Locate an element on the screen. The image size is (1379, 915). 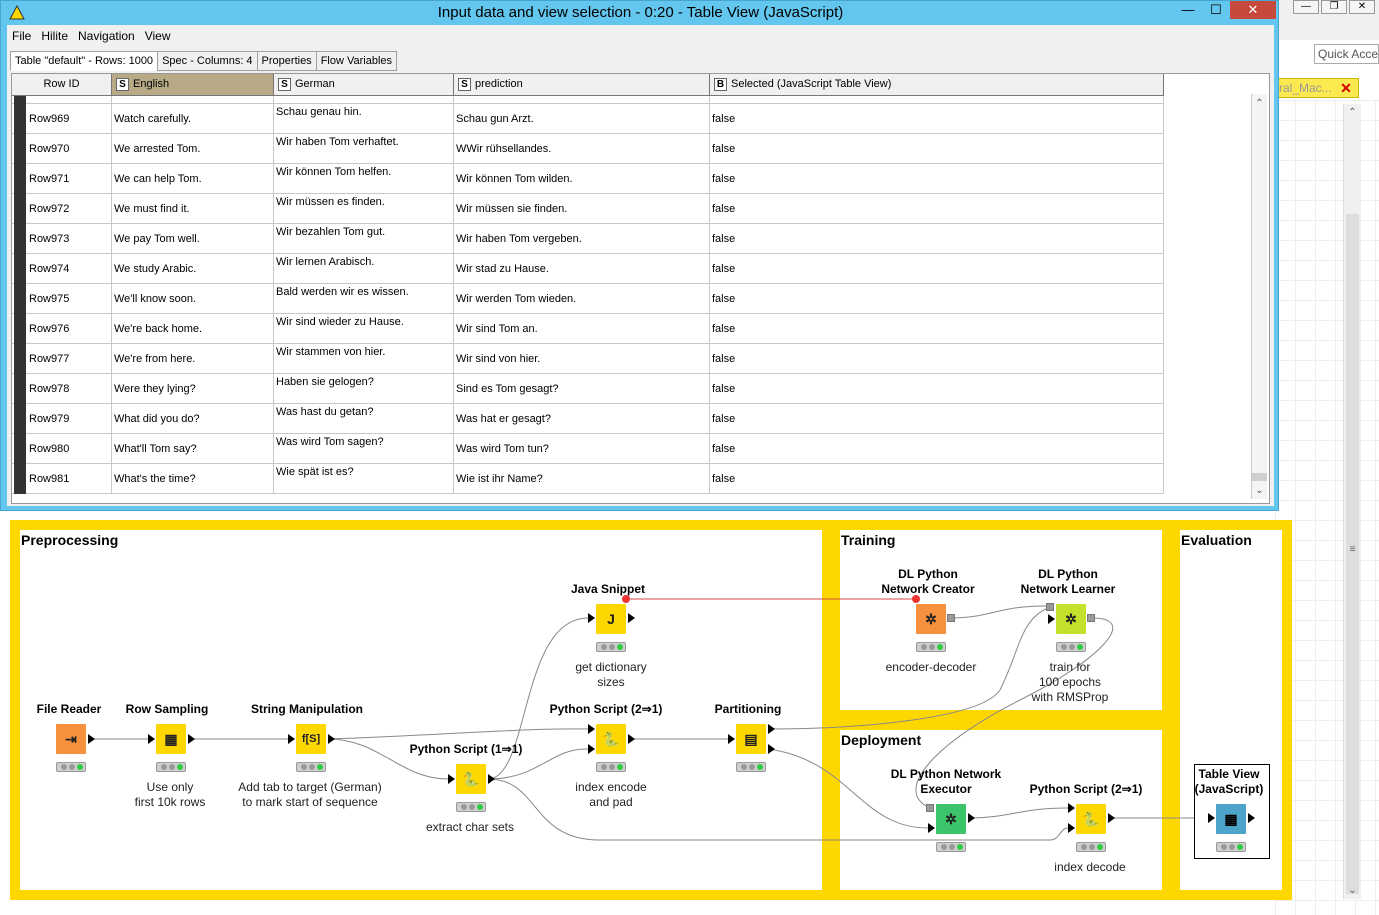
dl-python-network-learner-node: ✲ is located at coordinates (1071, 619).